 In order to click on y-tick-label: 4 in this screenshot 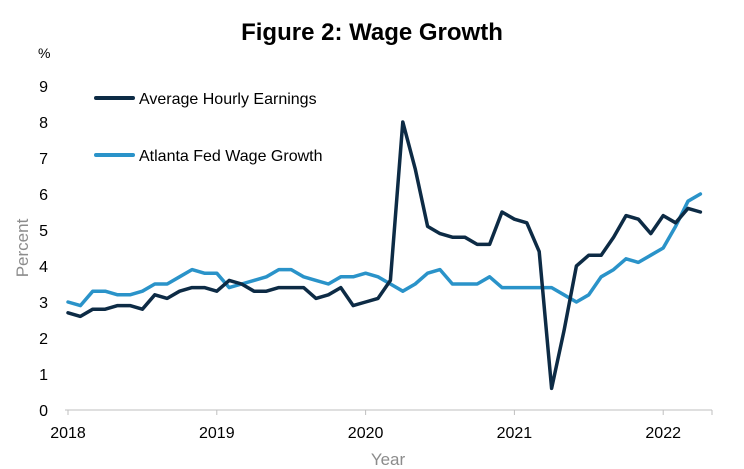, I will do `click(43, 267)`.